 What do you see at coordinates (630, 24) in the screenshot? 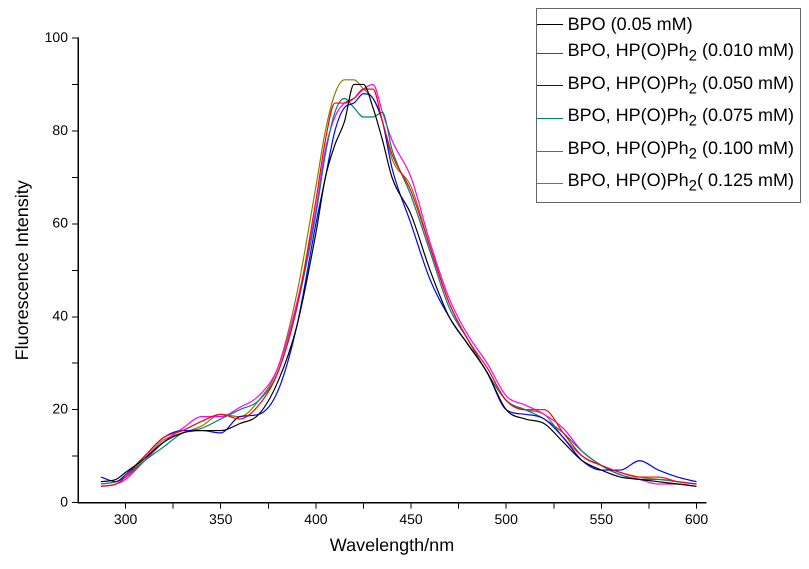
I see `legend-label: BPO (0.05 mM)` at bounding box center [630, 24].